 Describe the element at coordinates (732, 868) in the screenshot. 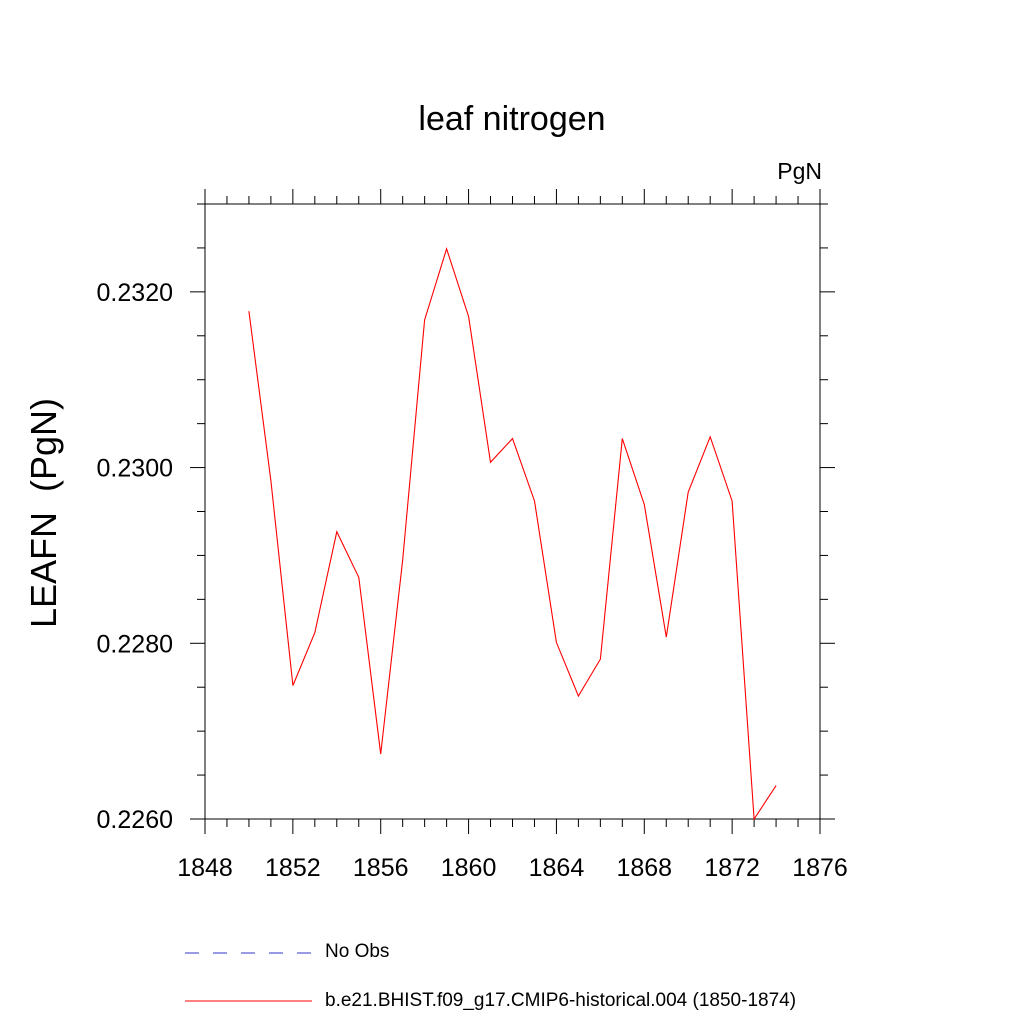

I see `x-tick-label: 1872` at that location.